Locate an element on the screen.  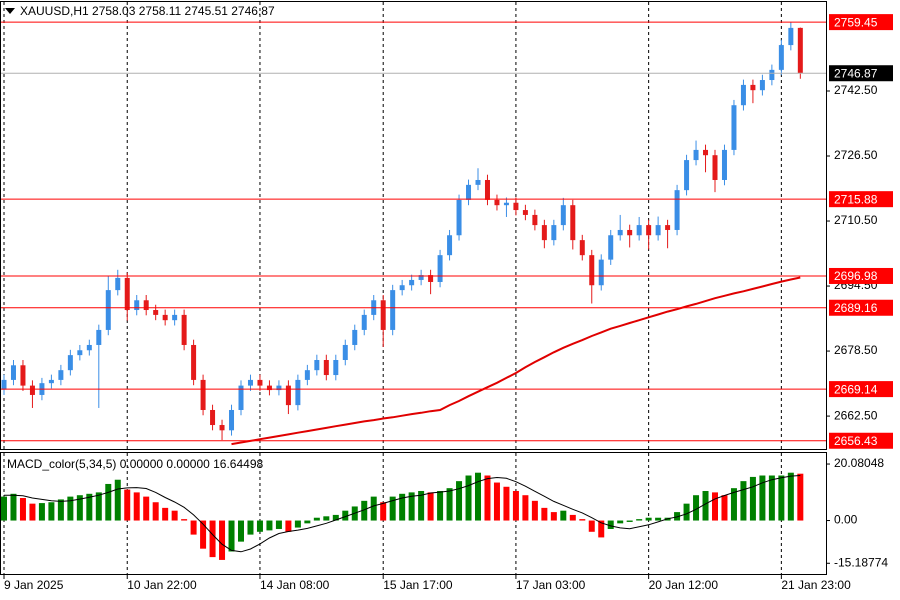
y-tick-label: -15.18774 is located at coordinates (861, 562).